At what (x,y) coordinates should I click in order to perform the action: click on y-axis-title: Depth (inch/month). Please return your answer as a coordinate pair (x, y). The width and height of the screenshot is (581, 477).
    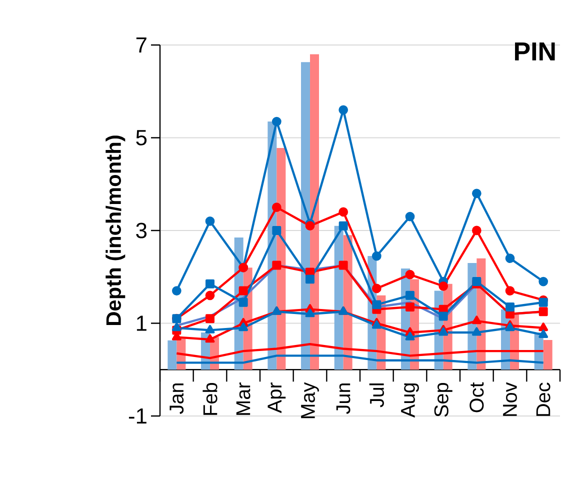
    Looking at the image, I should click on (116, 230).